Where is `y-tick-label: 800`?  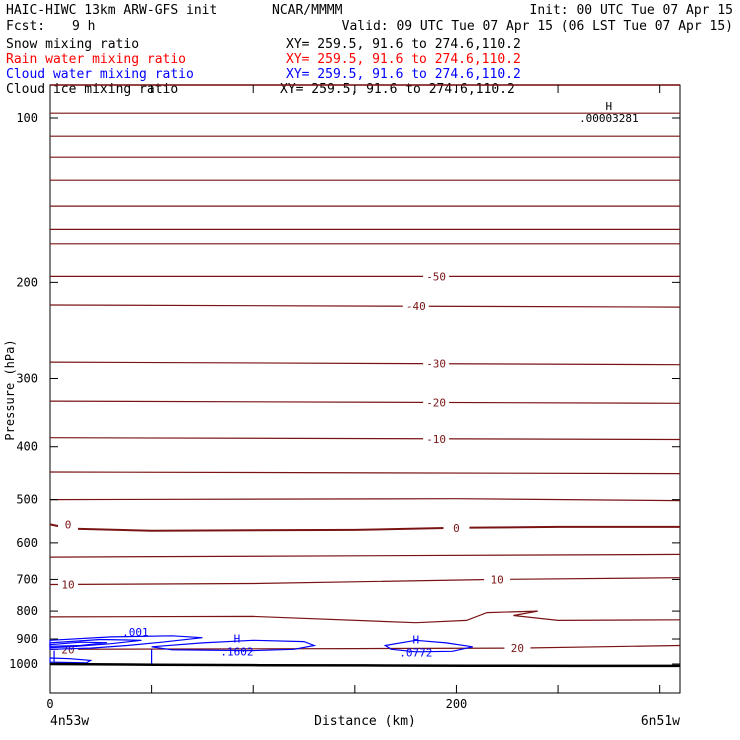 y-tick-label: 800 is located at coordinates (27, 611).